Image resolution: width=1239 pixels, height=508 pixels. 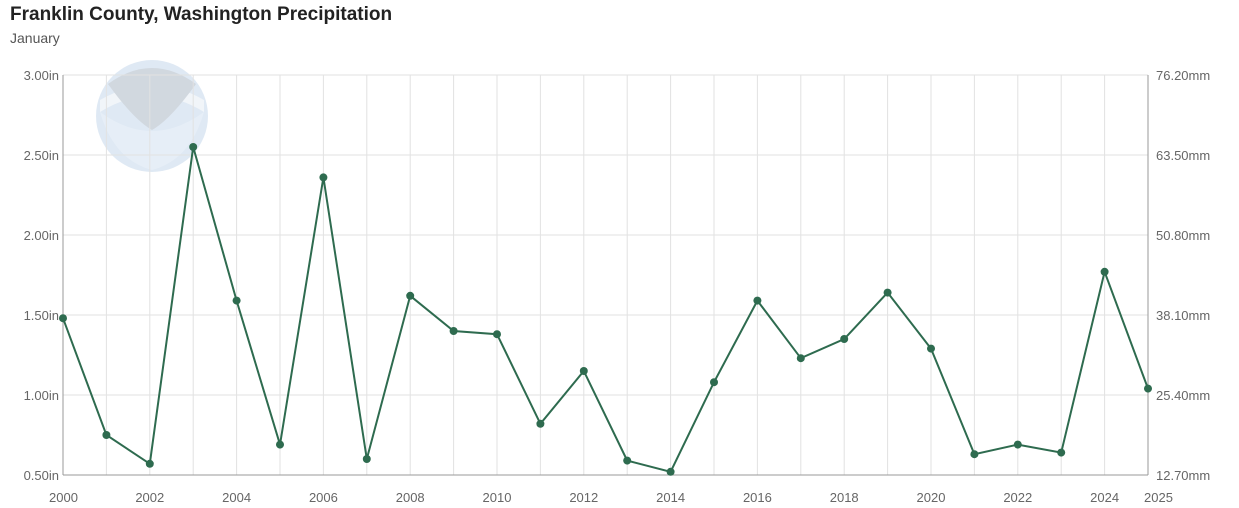 What do you see at coordinates (41, 75) in the screenshot?
I see `y-tick-label-left: 3.00in` at bounding box center [41, 75].